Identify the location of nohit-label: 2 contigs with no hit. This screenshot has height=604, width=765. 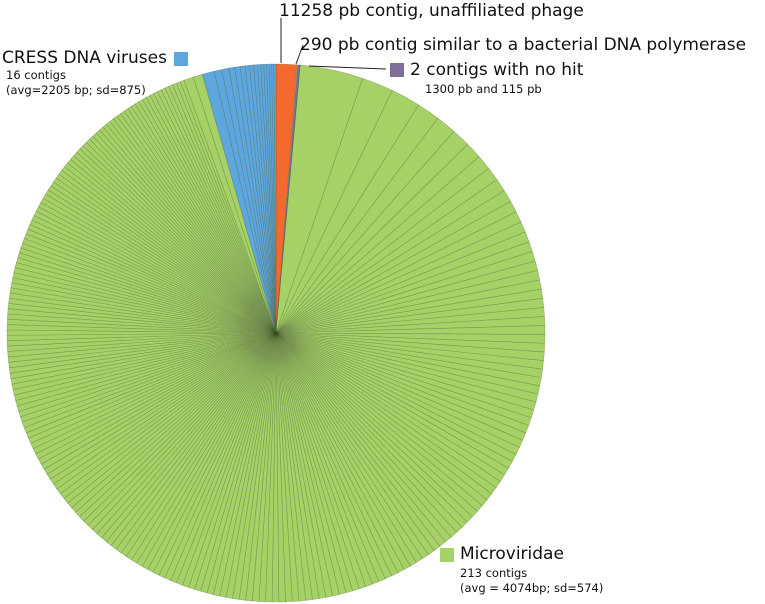
(497, 70).